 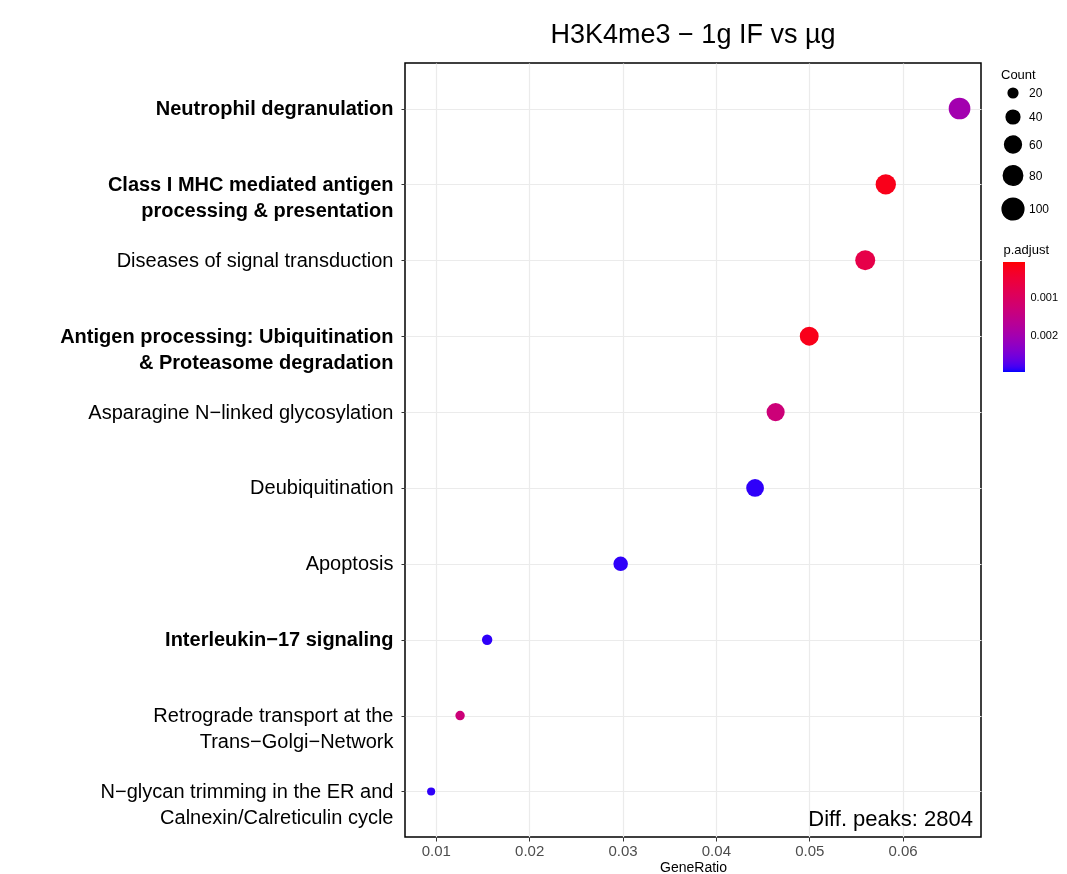 I want to click on y-tick-label: Interleukin−17 signaling, so click(x=279, y=639).